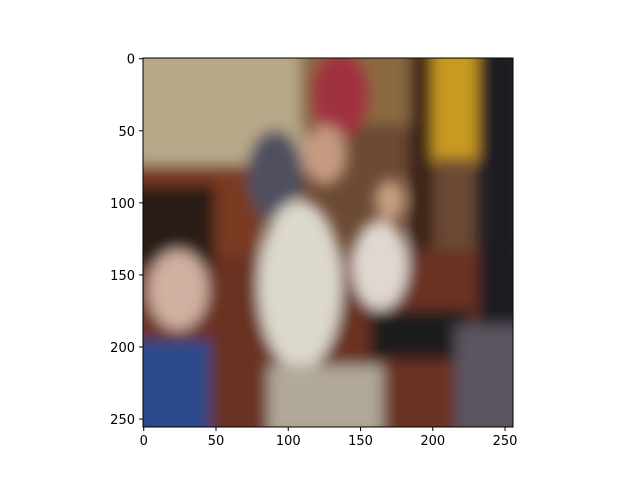 The image size is (640, 480). What do you see at coordinates (122, 348) in the screenshot?
I see `y-tick-label: 200` at bounding box center [122, 348].